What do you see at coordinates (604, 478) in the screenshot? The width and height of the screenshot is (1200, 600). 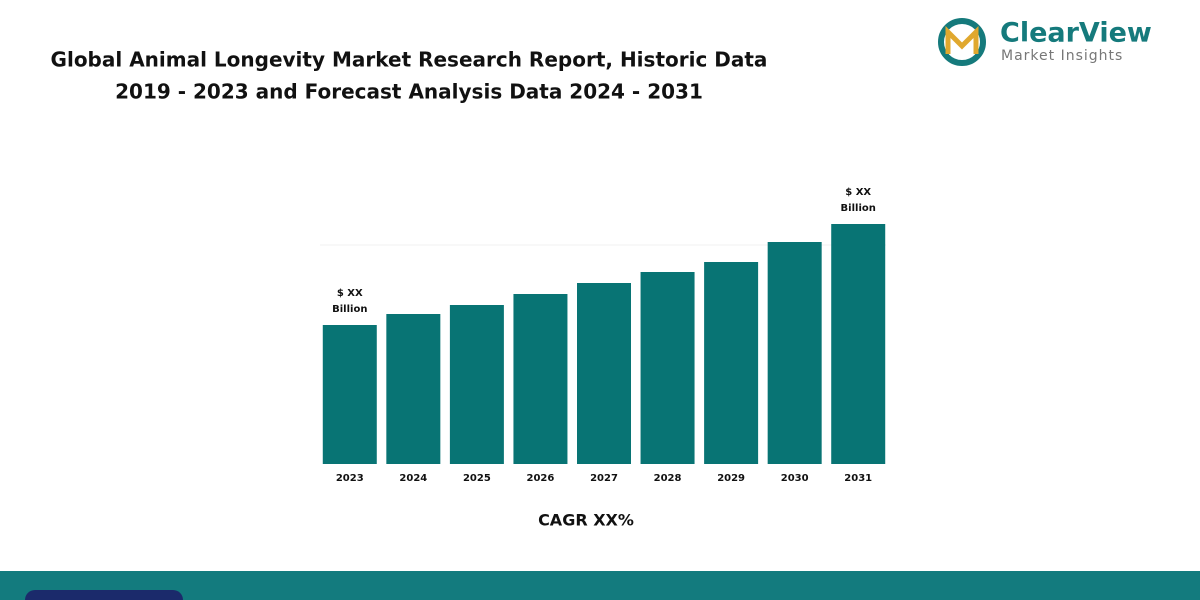 I see `x-tick-label: 2027` at bounding box center [604, 478].